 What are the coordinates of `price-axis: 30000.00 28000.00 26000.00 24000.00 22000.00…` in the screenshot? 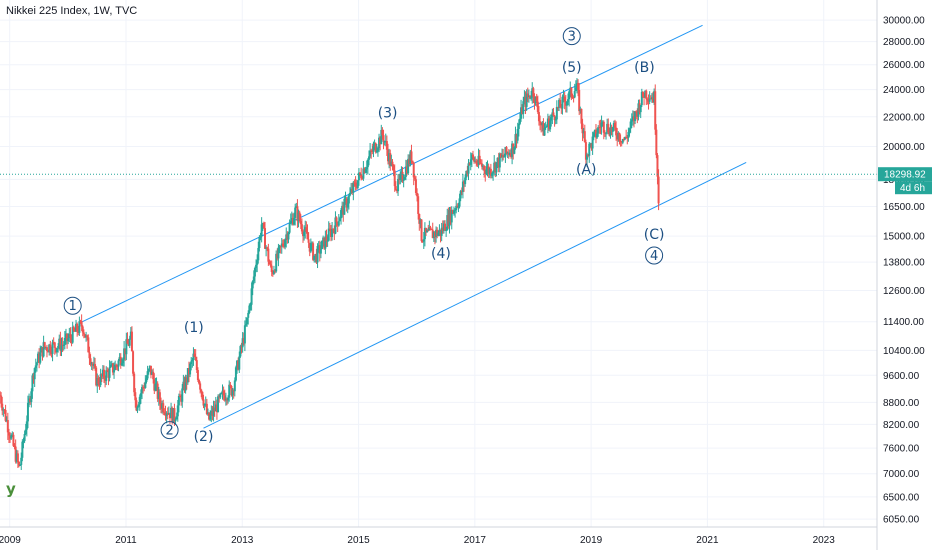 It's located at (904, 271).